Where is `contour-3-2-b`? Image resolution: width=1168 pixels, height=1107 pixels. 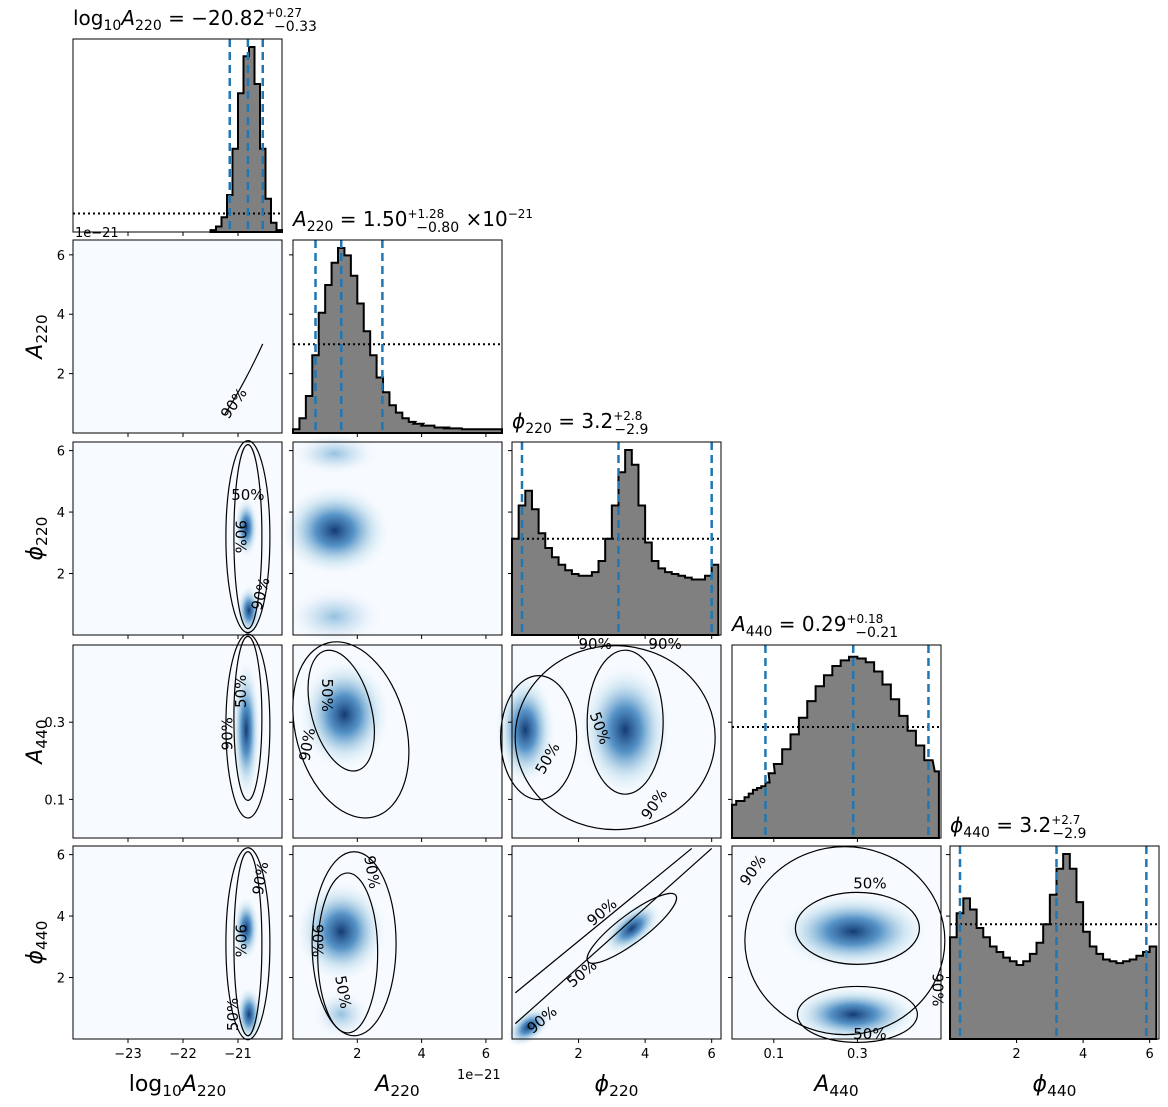
contour-3-2-b is located at coordinates (539, 738).